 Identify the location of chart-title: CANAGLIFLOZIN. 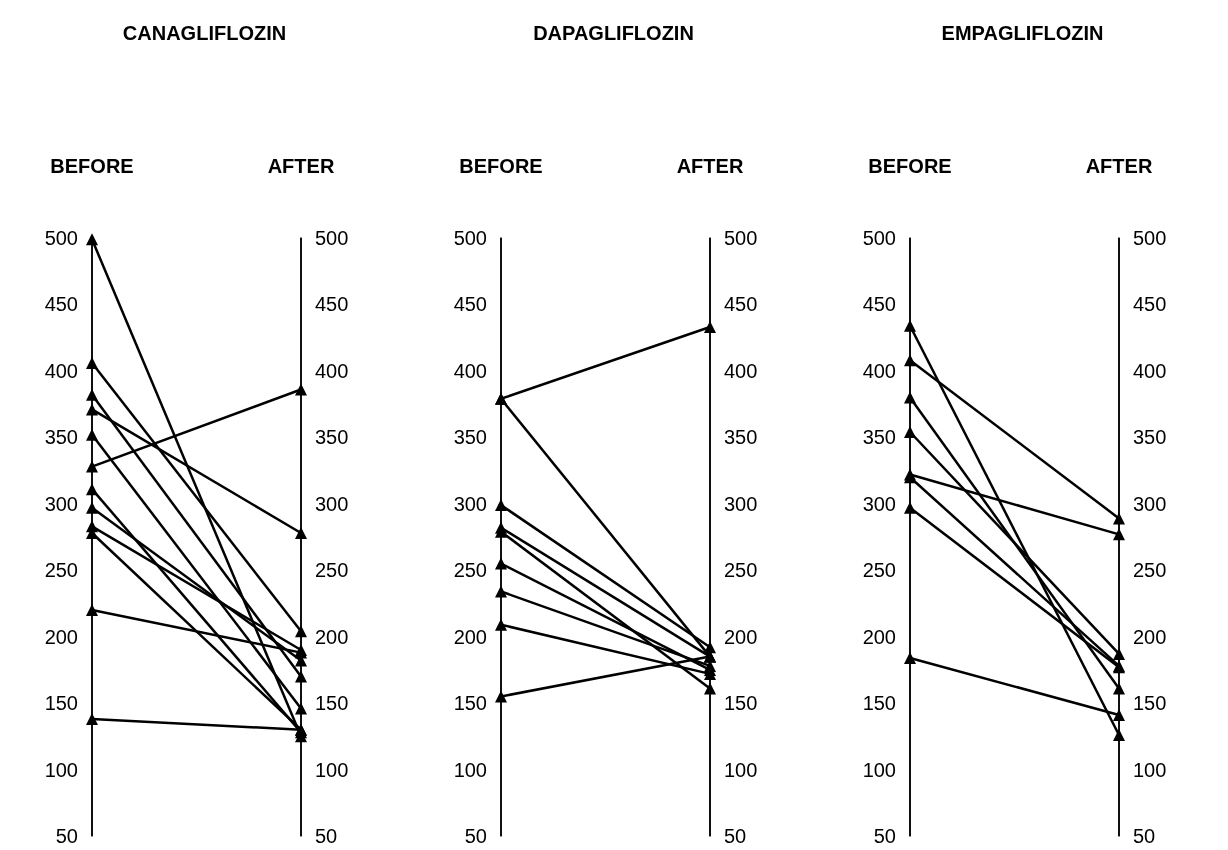
(204, 33).